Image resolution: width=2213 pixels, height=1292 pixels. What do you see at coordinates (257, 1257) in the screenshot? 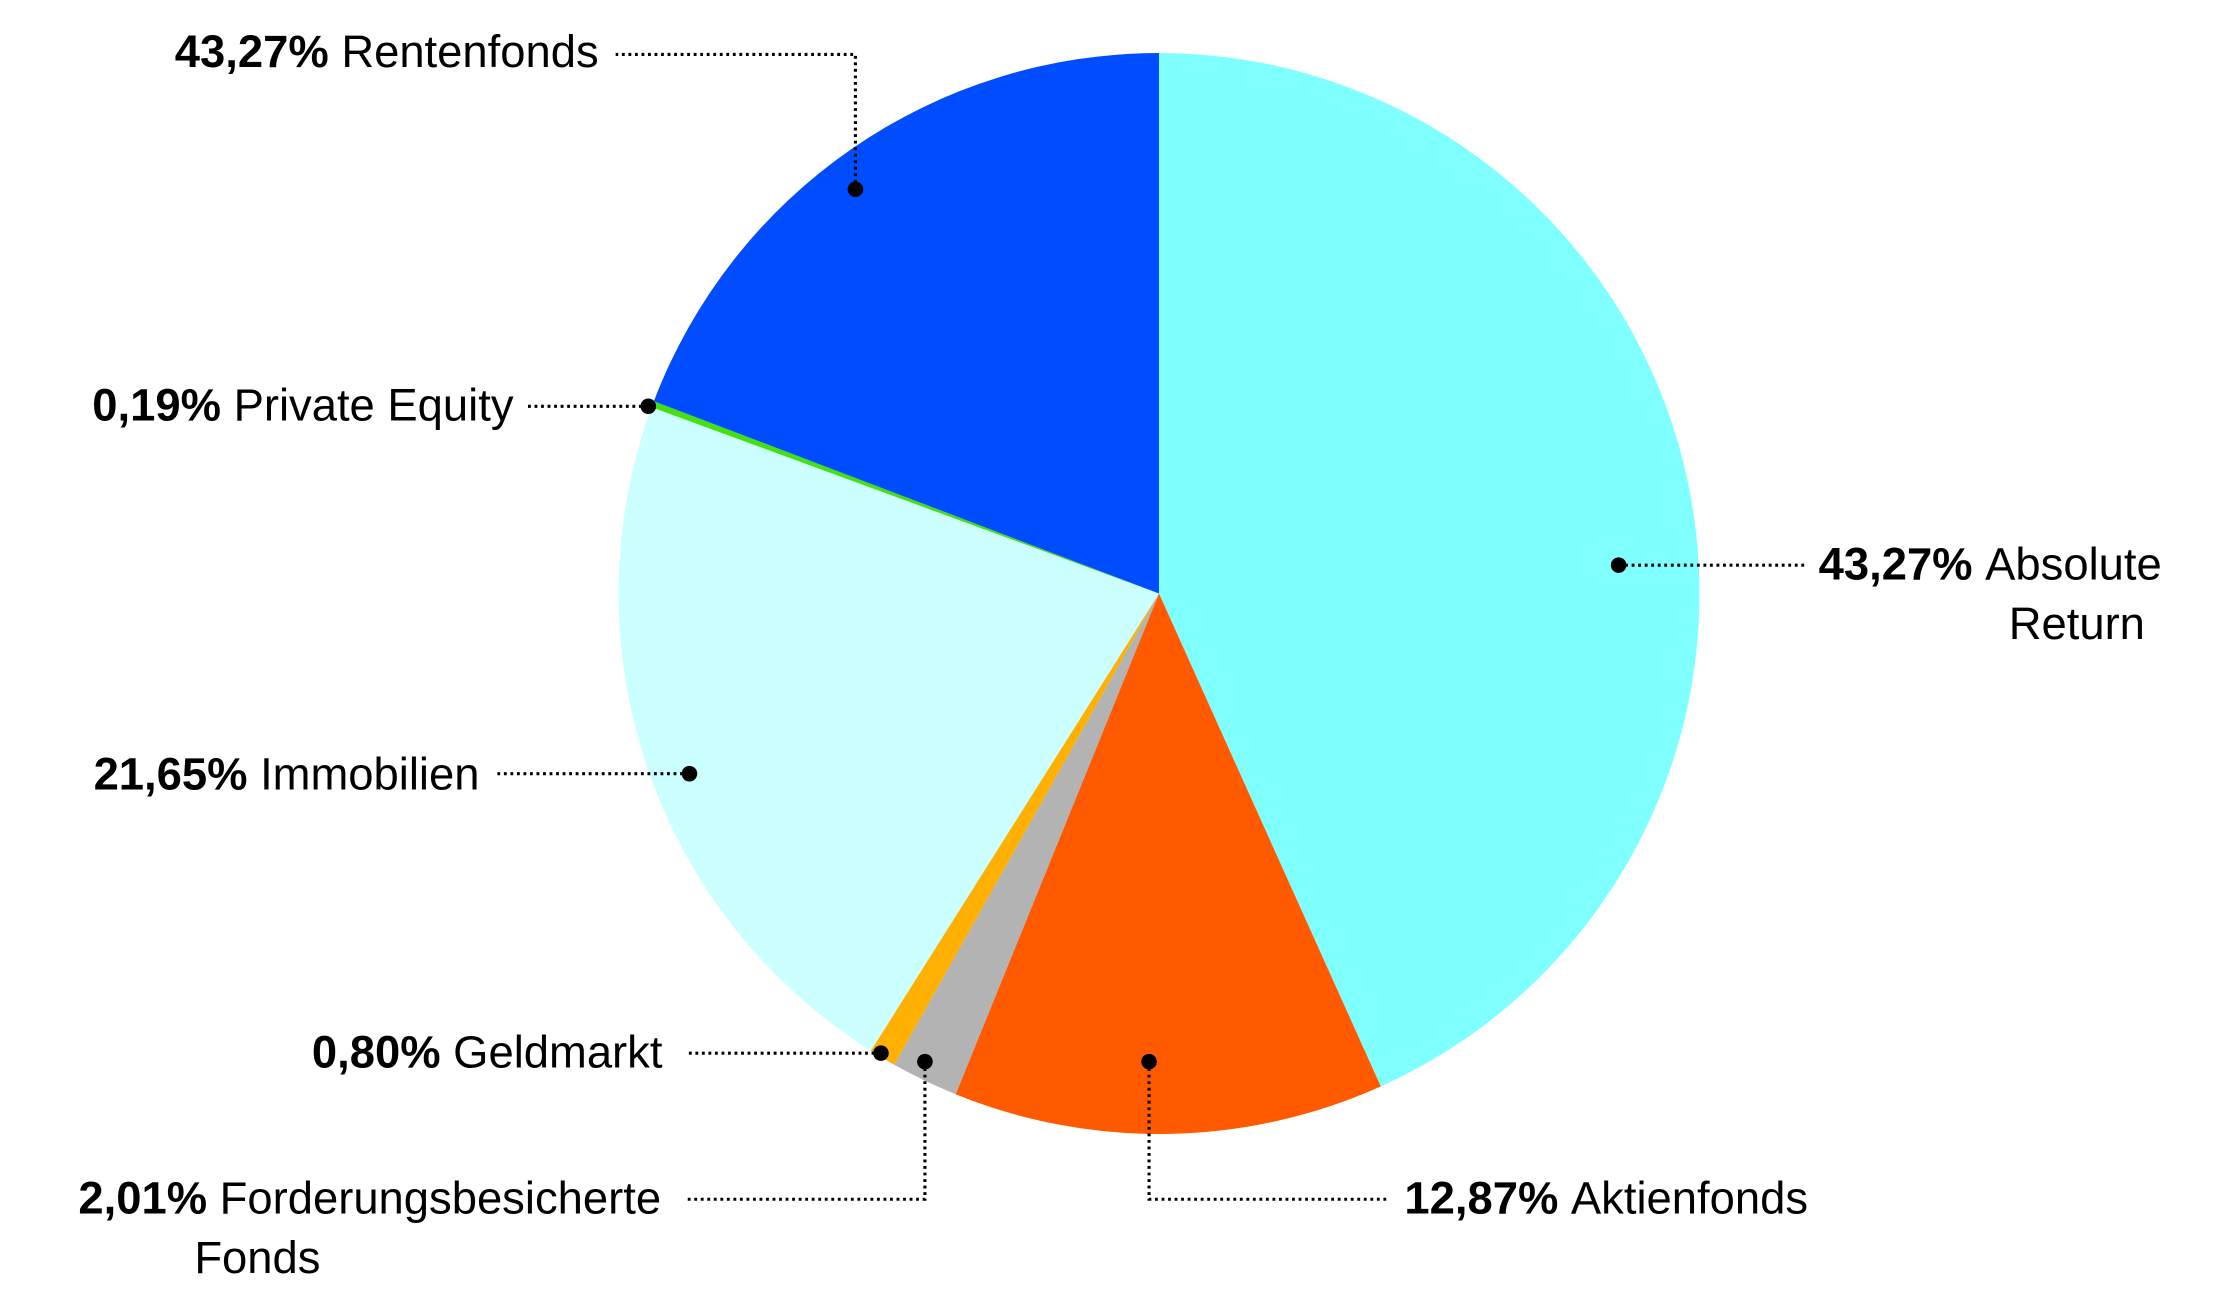
I see `data-label-forderungsbesicherte-fonds-line2: Fonds` at bounding box center [257, 1257].